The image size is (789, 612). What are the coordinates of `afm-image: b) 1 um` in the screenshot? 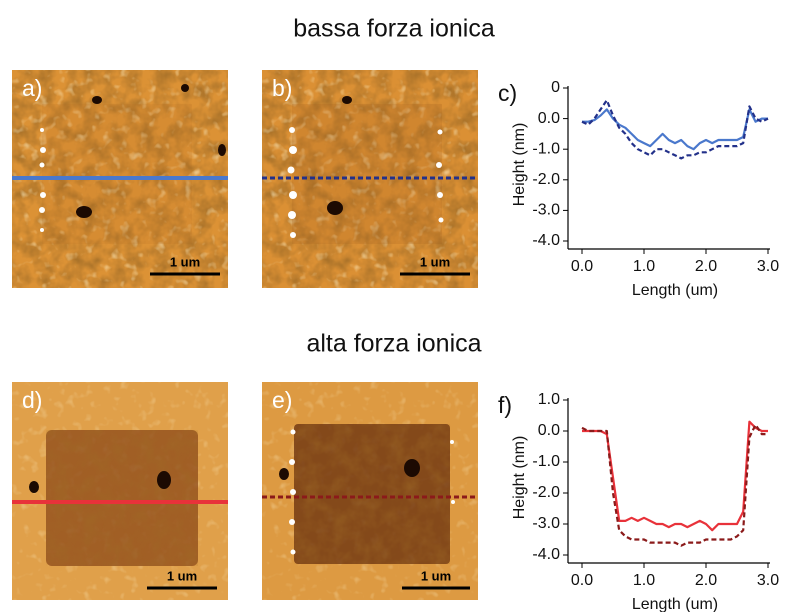 It's located at (370, 179).